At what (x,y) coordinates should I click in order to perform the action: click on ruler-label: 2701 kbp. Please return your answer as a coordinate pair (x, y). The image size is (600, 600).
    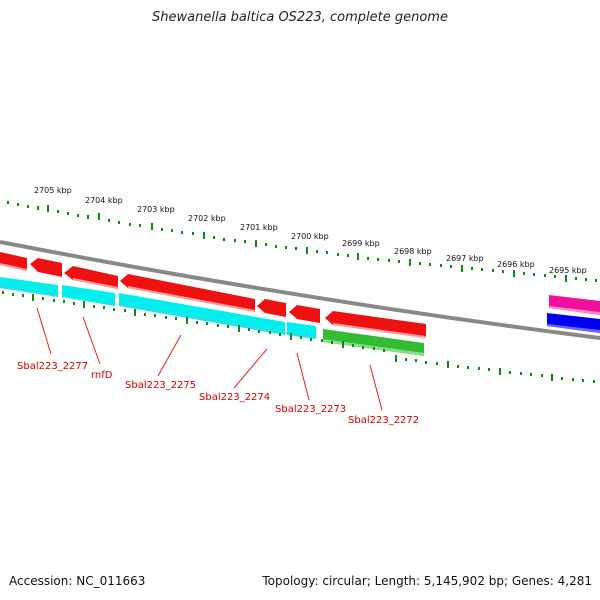
    Looking at the image, I should click on (259, 227).